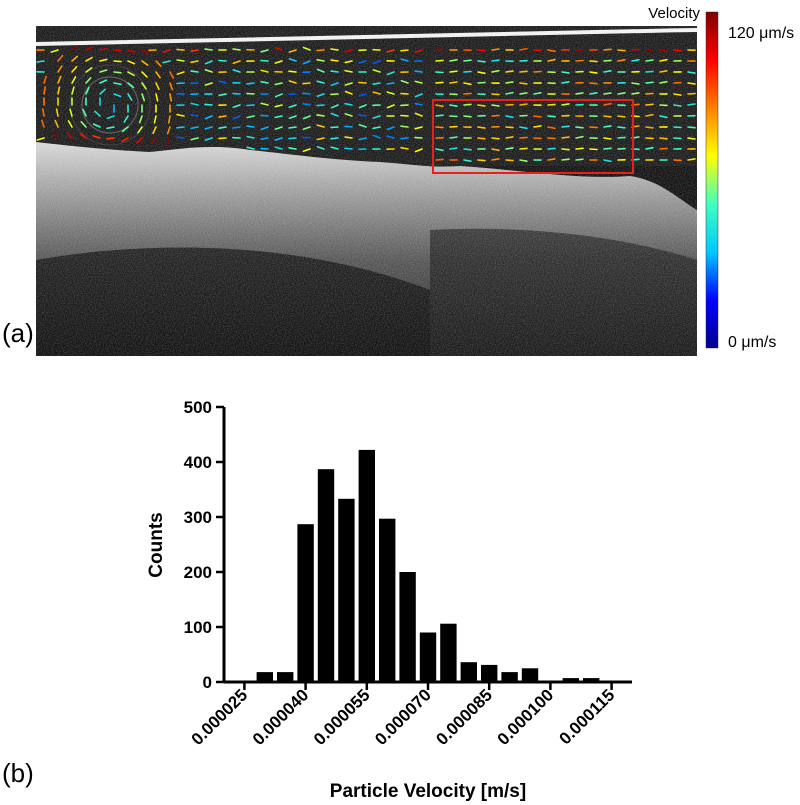 The image size is (800, 805). What do you see at coordinates (587, 716) in the screenshot?
I see `x-tick-label: 0.000115` at bounding box center [587, 716].